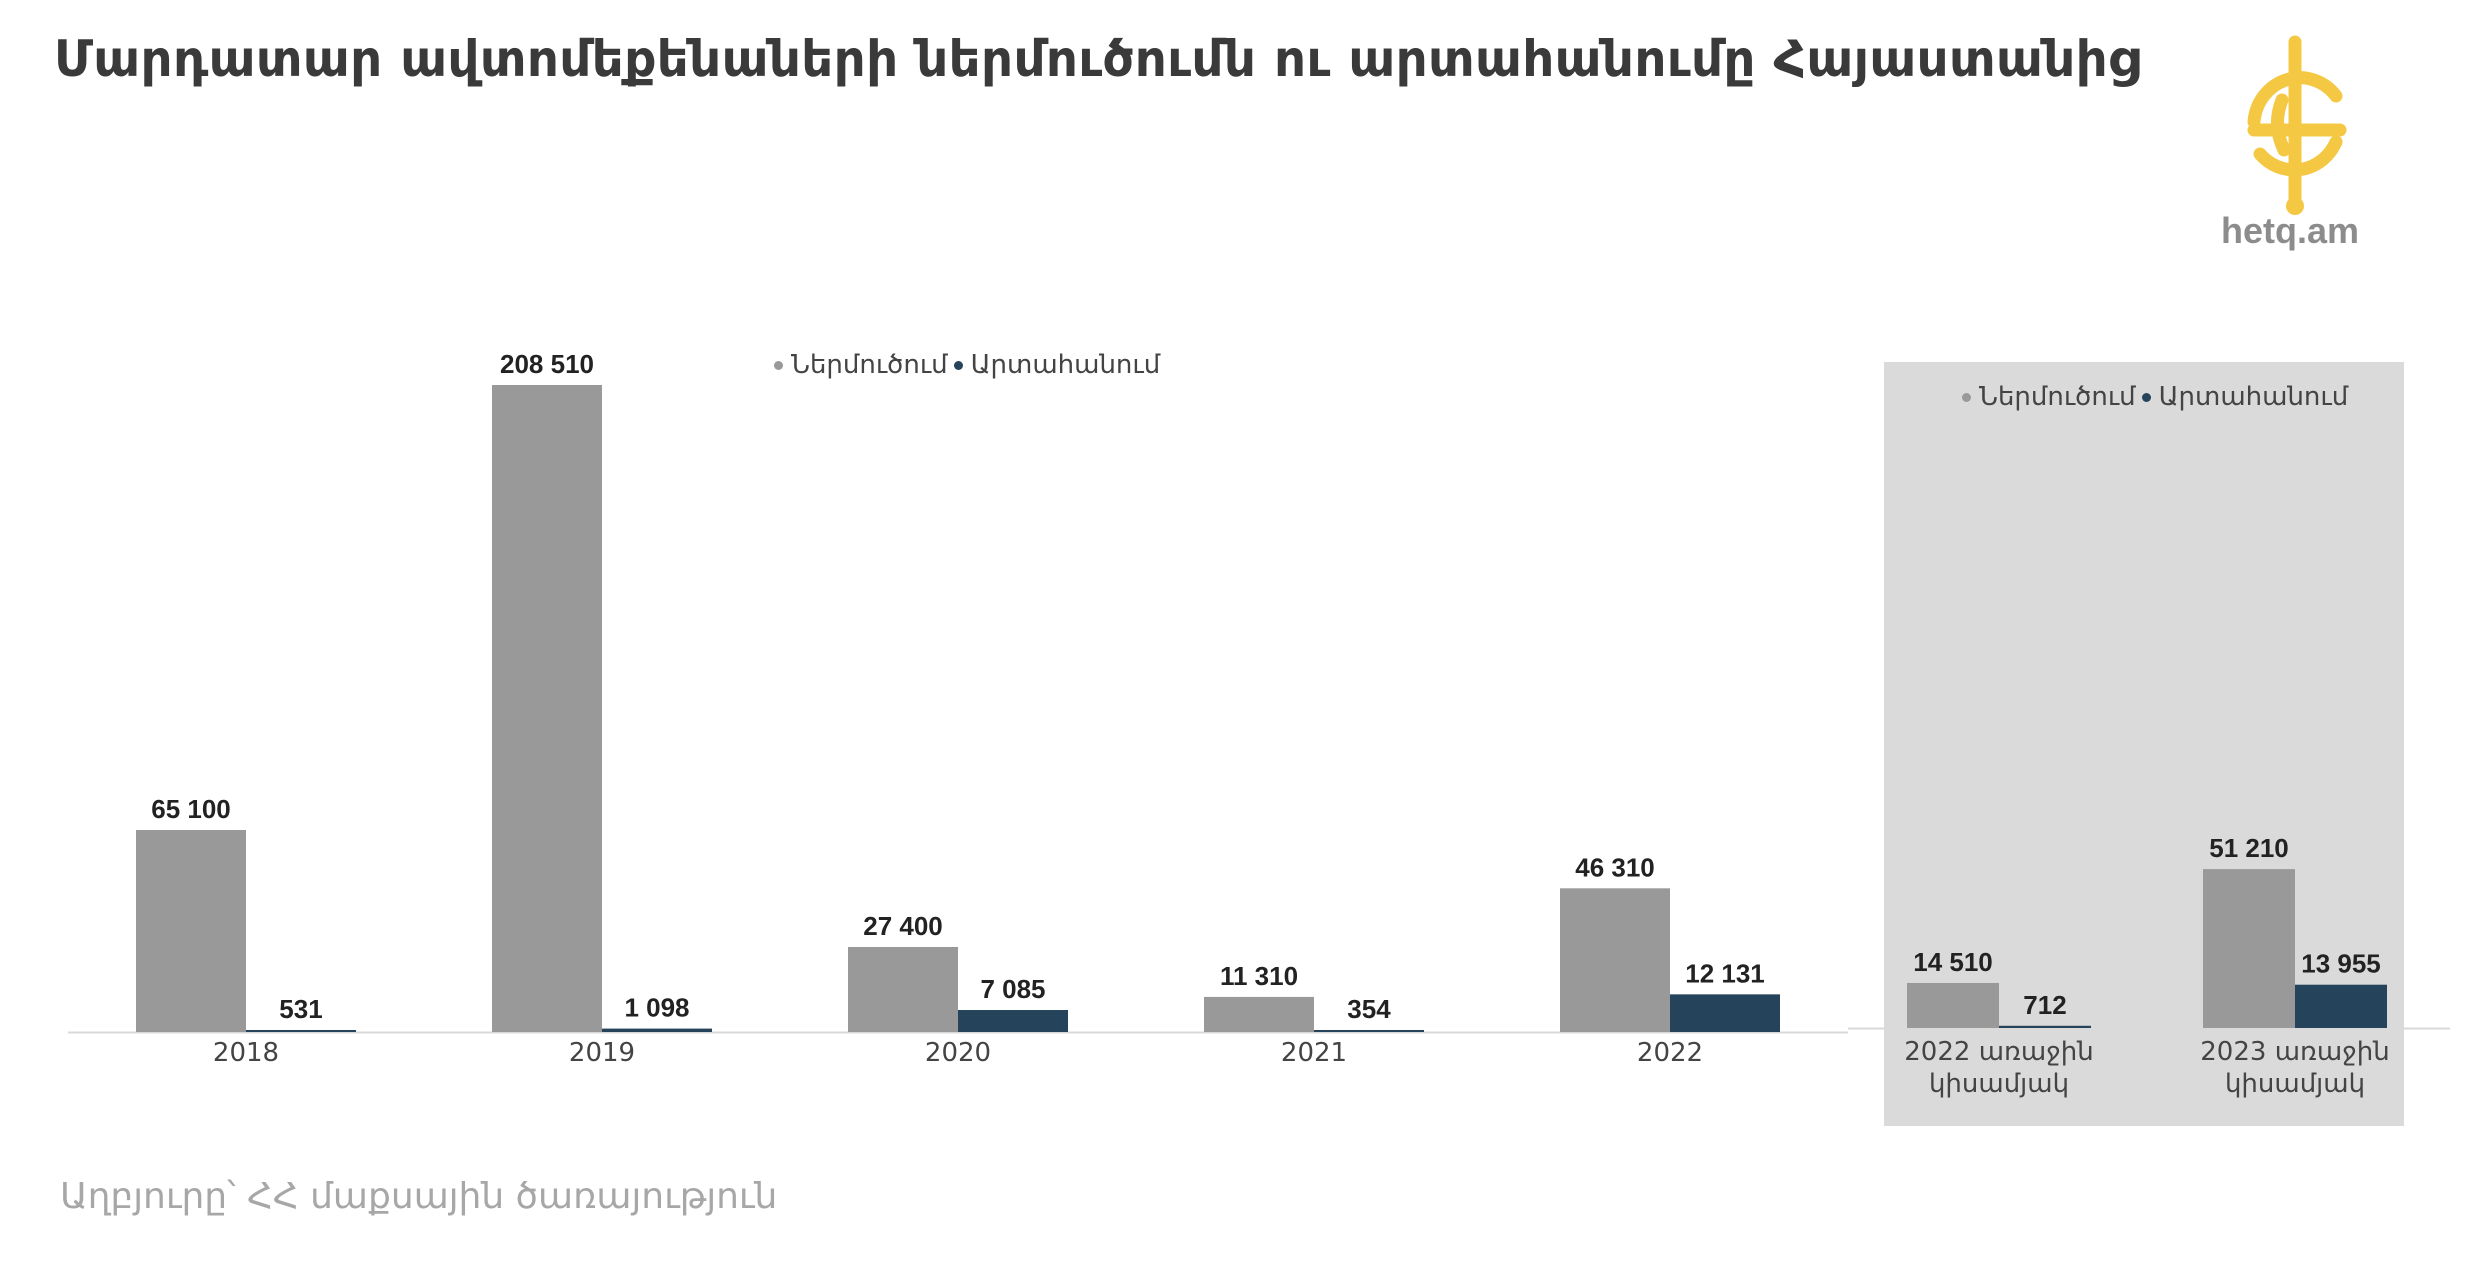 The image size is (2472, 1280). I want to click on import-value-label: 65 100, so click(191, 809).